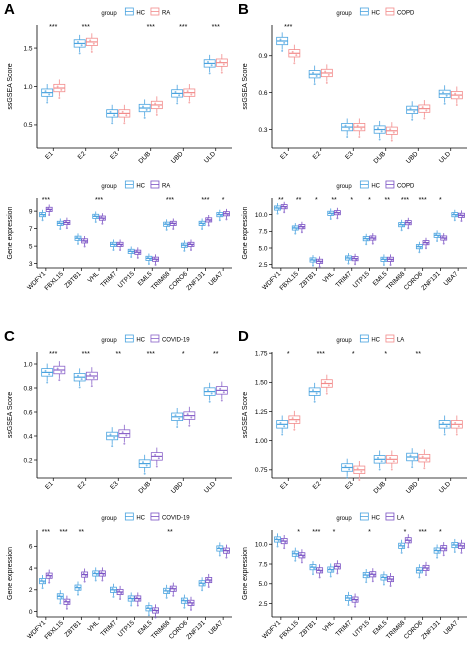  I want to click on x-tick-label: TRIM7, so click(108, 628).